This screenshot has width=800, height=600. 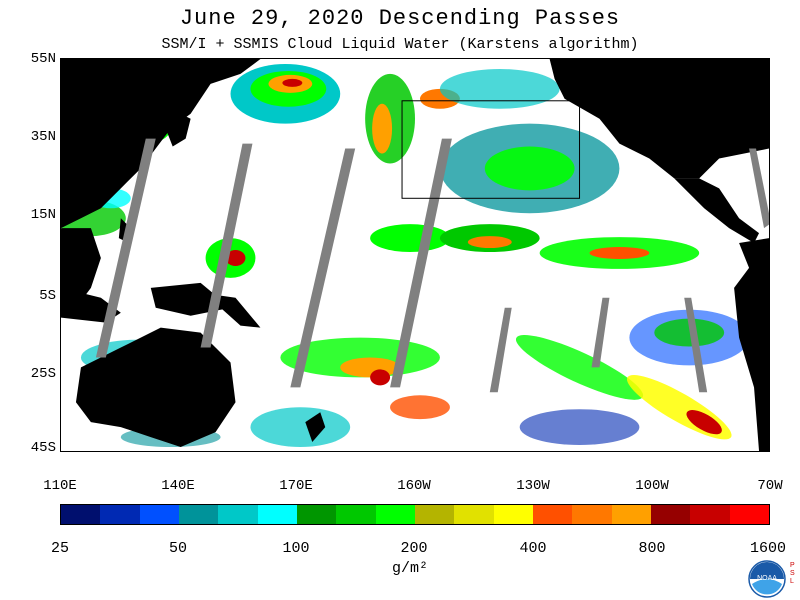 What do you see at coordinates (47, 296) in the screenshot?
I see `lat-label-5s: 5S` at bounding box center [47, 296].